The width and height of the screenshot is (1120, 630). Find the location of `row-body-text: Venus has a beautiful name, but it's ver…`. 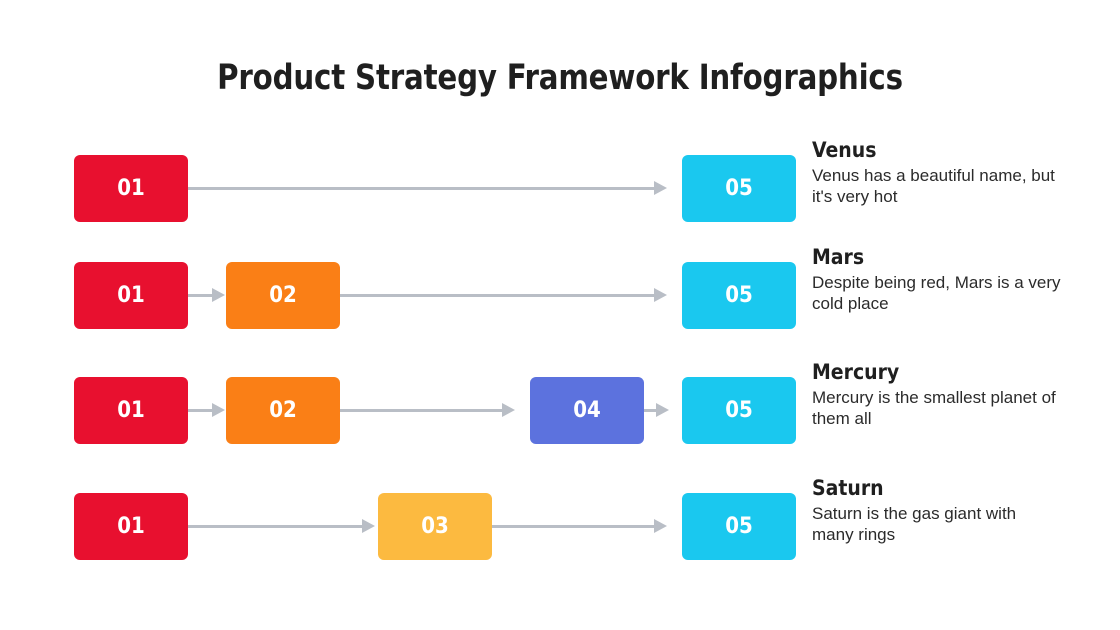

row-body-text: Venus has a beautiful name, but it's ver… is located at coordinates (933, 186).